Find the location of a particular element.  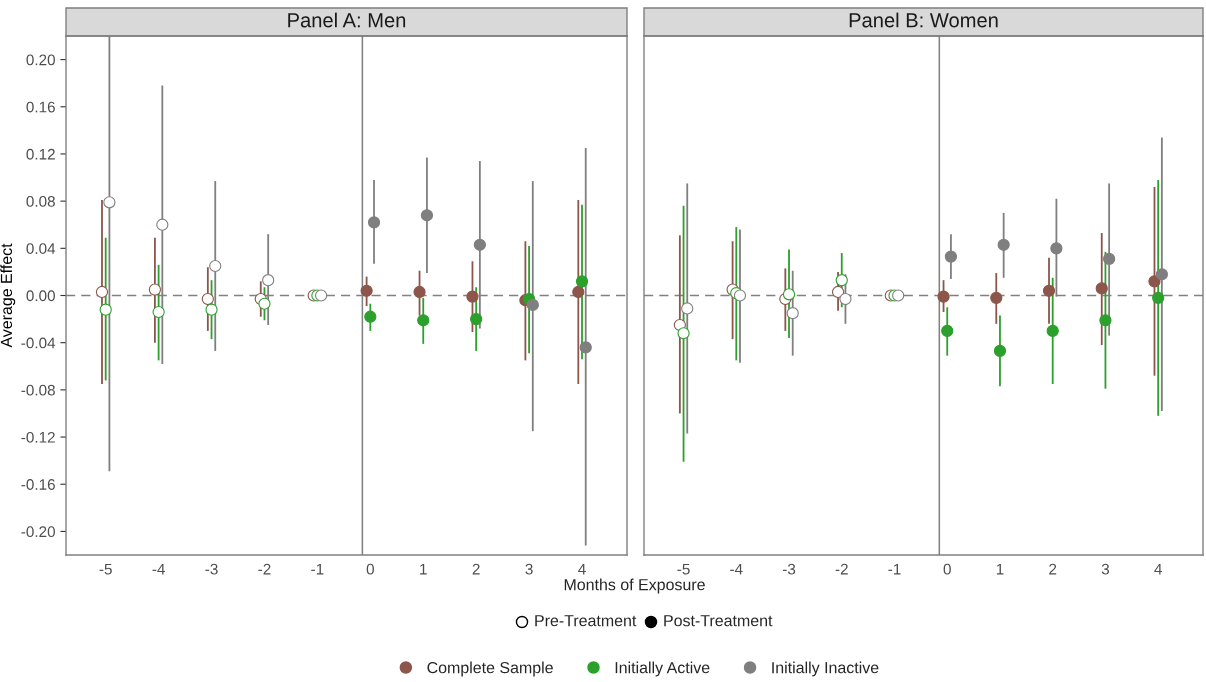

y-tick-label: 0.16 is located at coordinates (40, 107).